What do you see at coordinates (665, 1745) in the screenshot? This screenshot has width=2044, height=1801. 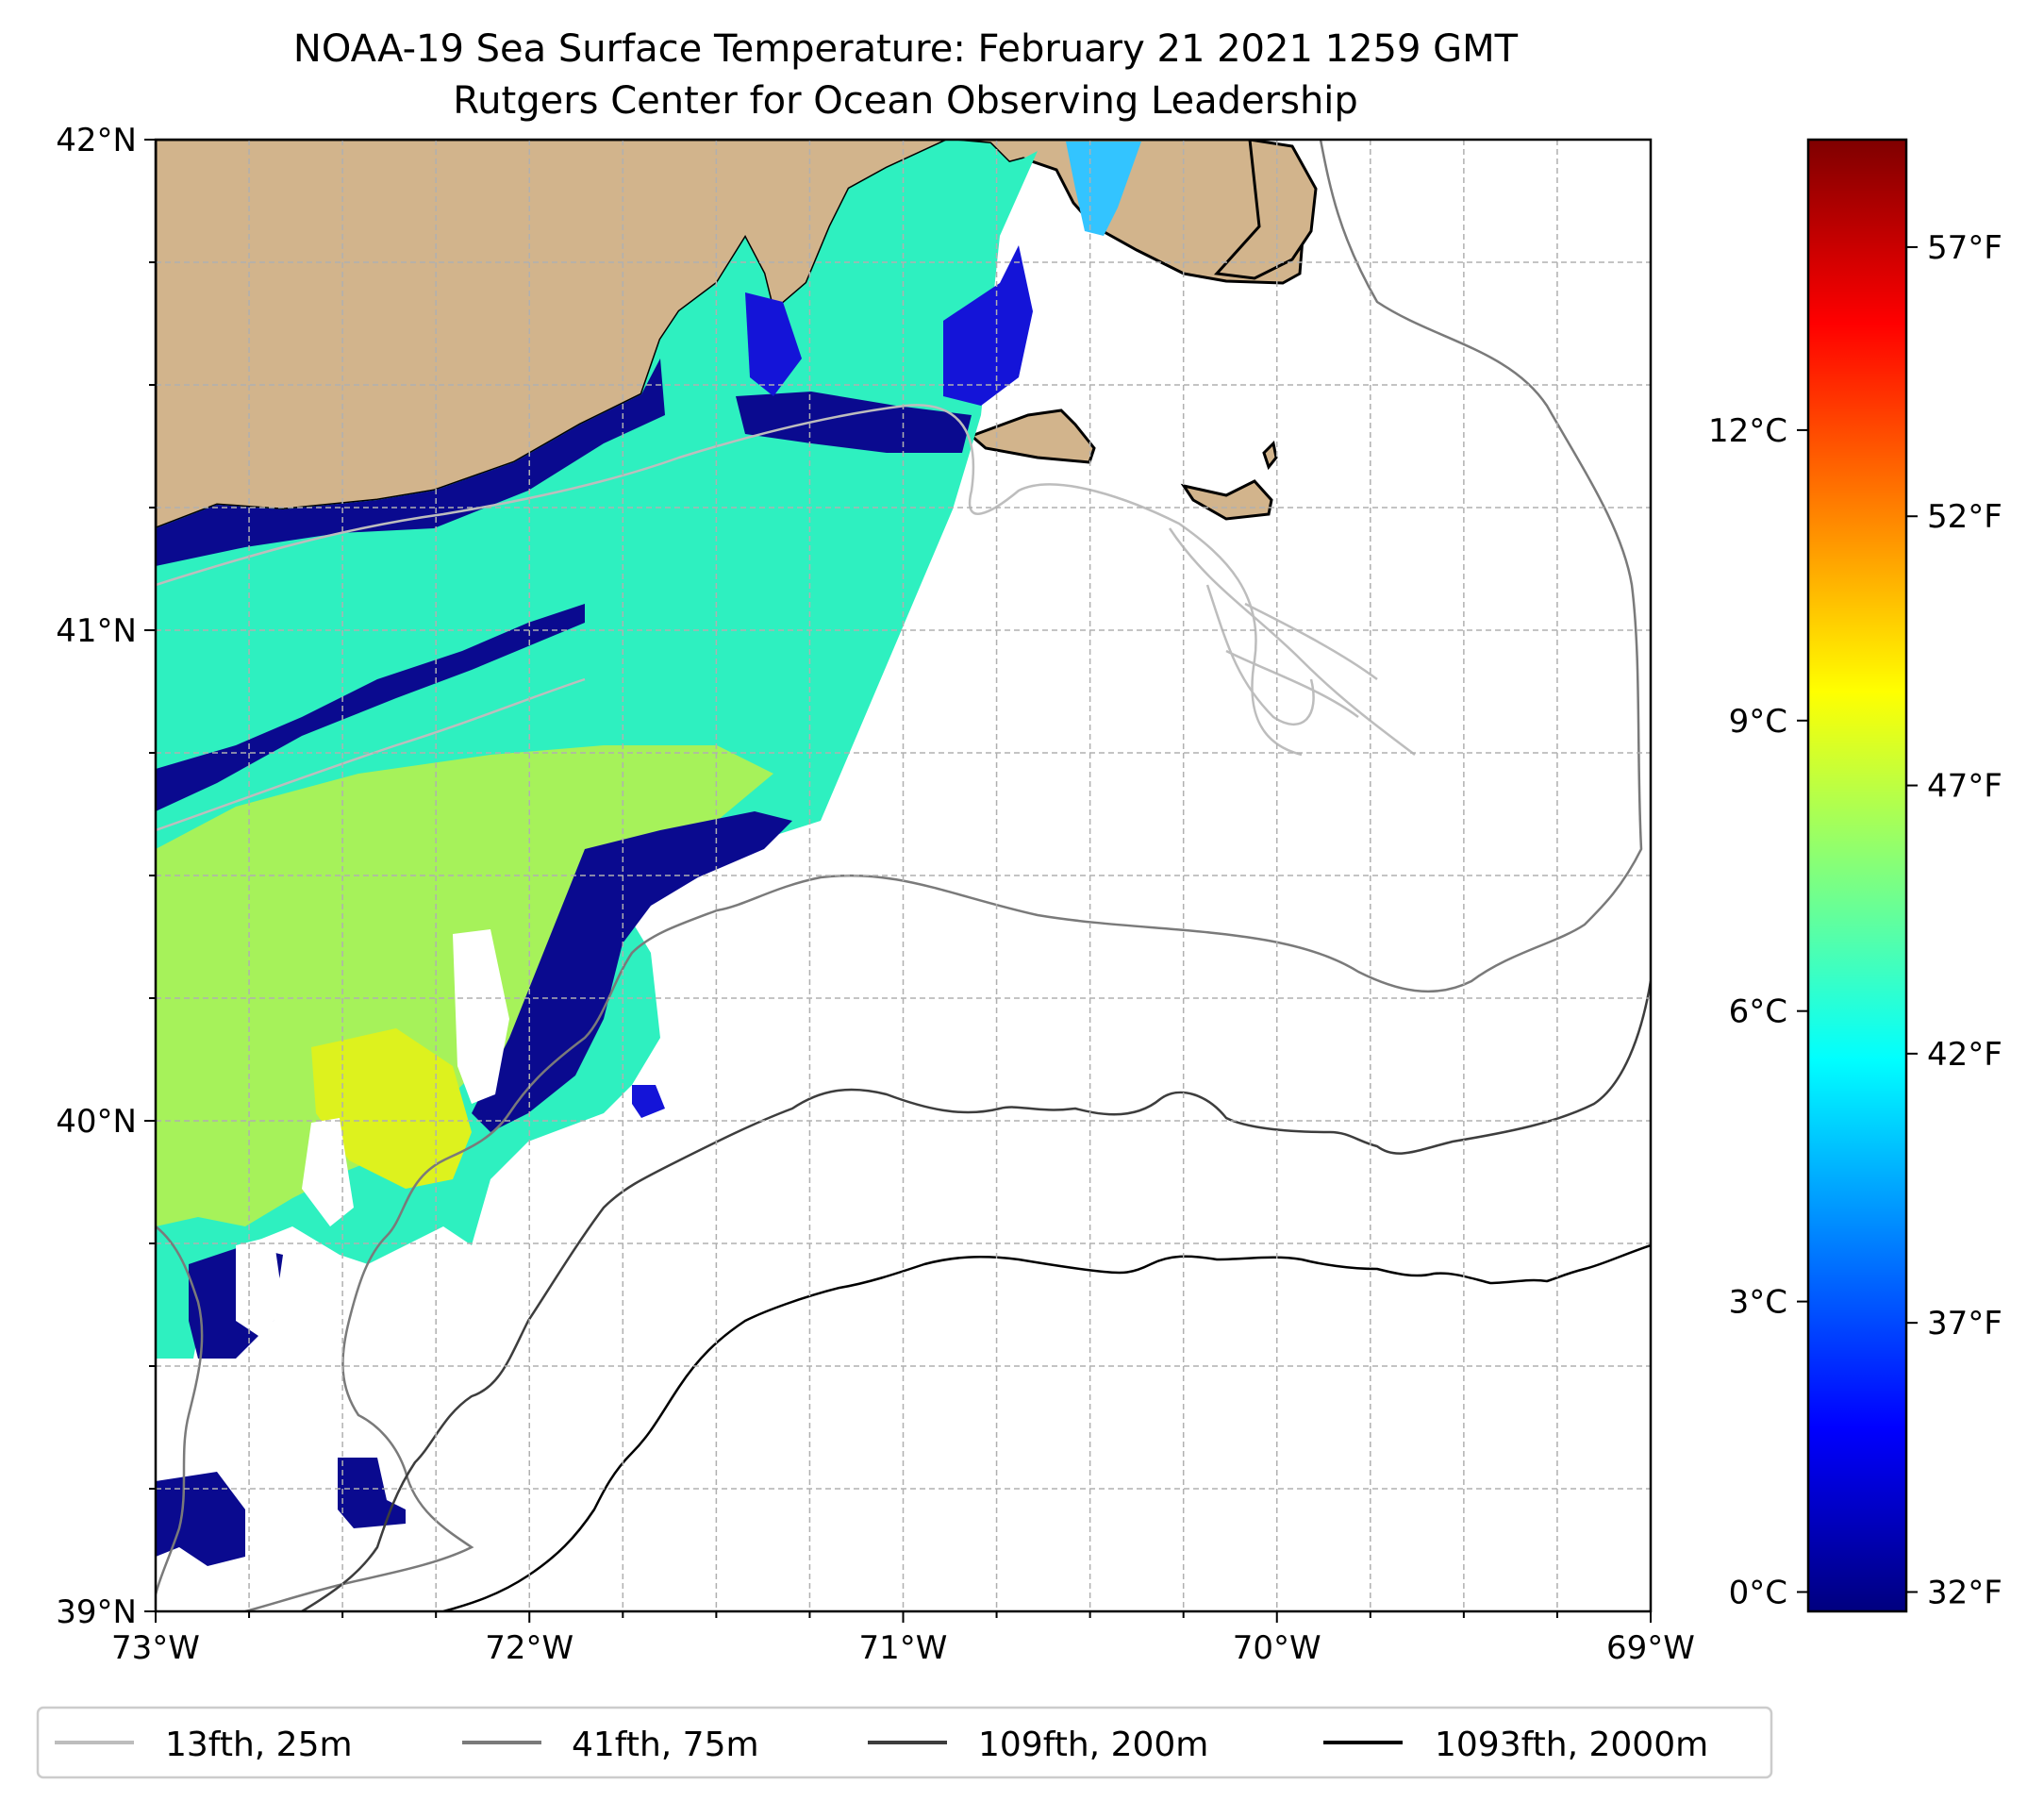 I see `legend-label-75m: 41fth, 75m` at bounding box center [665, 1745].